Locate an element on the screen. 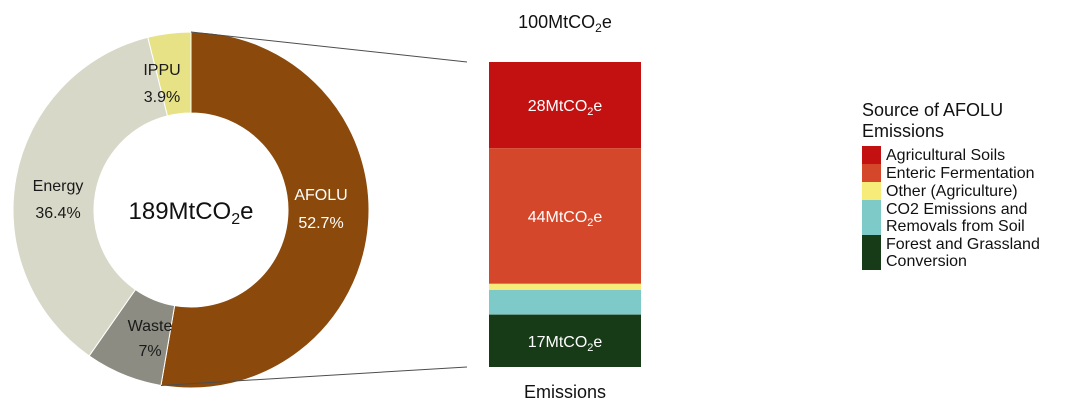  legend-label: Agricultural Soils is located at coordinates (946, 155).